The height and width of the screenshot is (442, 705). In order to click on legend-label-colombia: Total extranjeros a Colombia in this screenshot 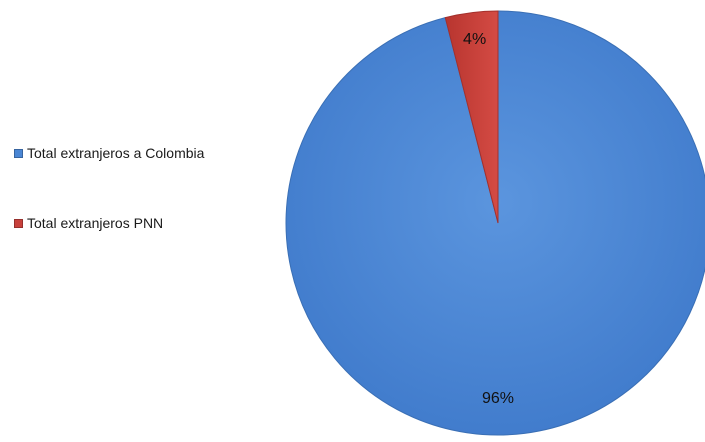, I will do `click(115, 153)`.